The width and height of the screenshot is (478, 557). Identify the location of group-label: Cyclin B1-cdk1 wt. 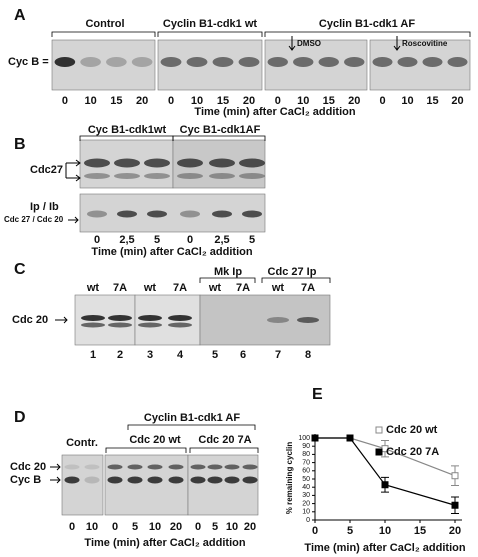
(210, 24).